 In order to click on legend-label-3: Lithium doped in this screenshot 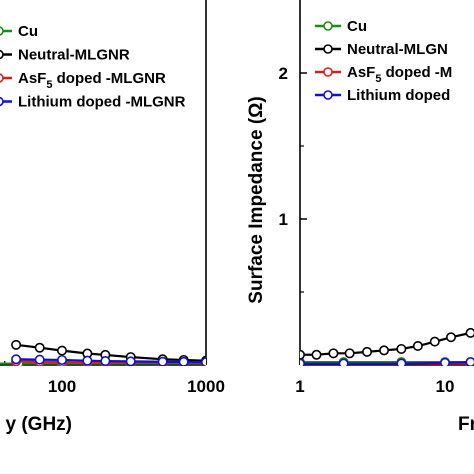, I will do `click(398, 95)`.